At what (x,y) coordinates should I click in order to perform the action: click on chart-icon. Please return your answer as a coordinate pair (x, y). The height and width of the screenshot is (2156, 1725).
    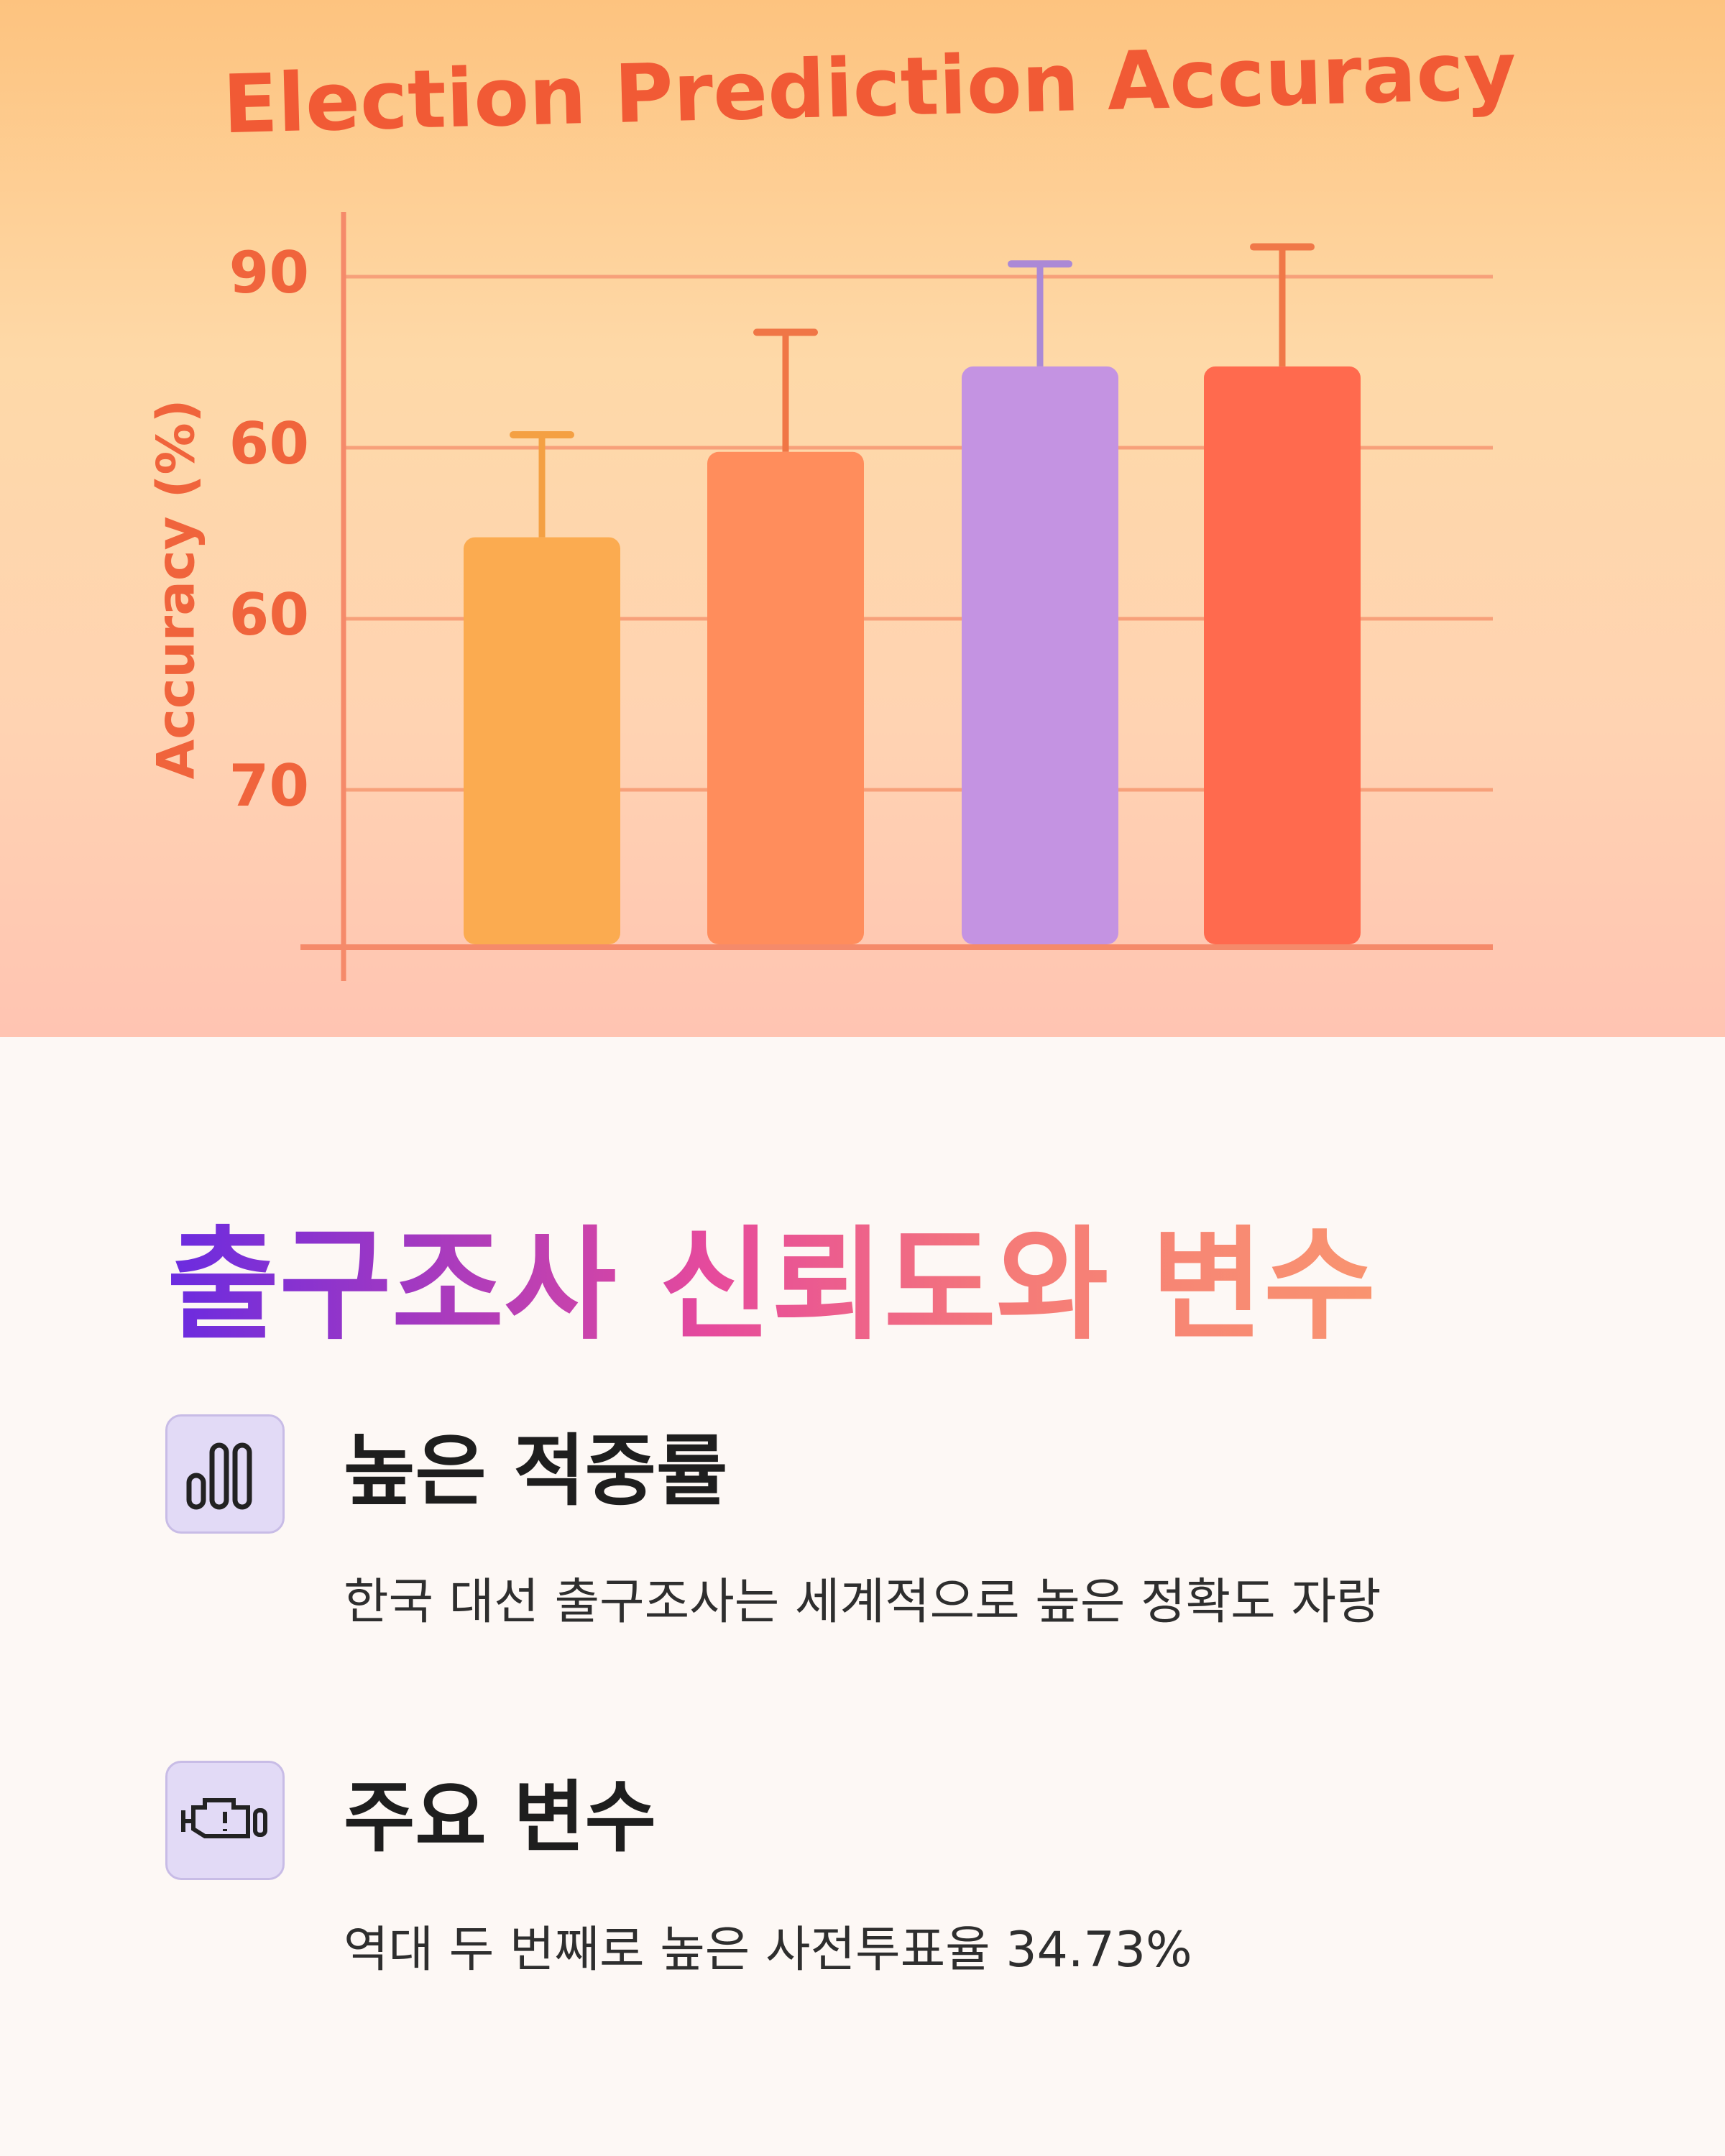
    Looking at the image, I should click on (225, 1474).